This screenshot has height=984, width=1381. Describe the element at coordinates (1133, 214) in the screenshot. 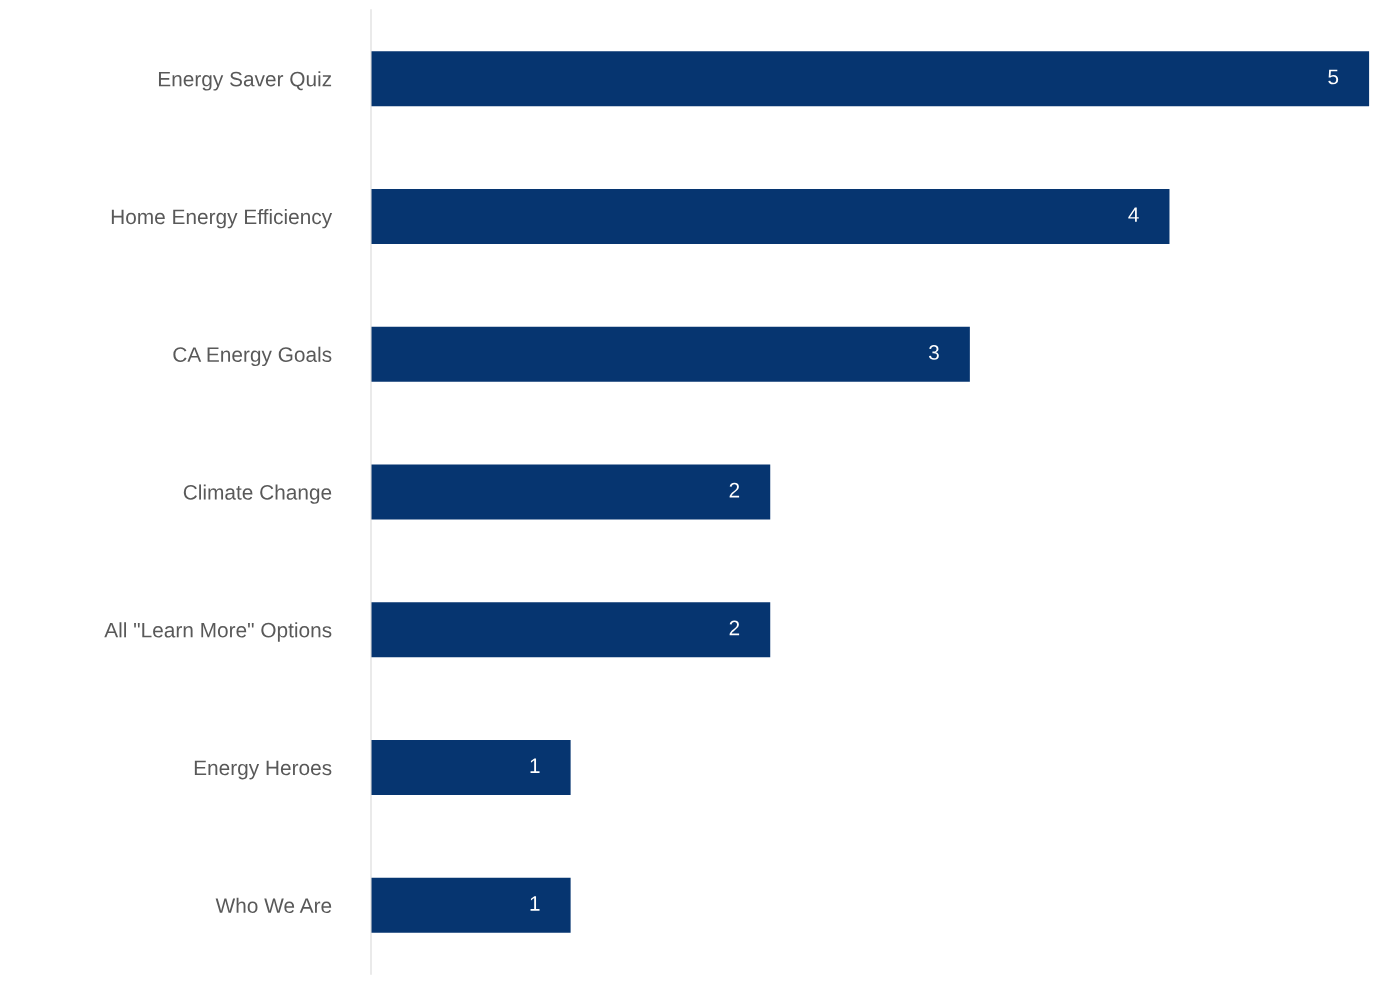

I see `data-label: 4` at that location.